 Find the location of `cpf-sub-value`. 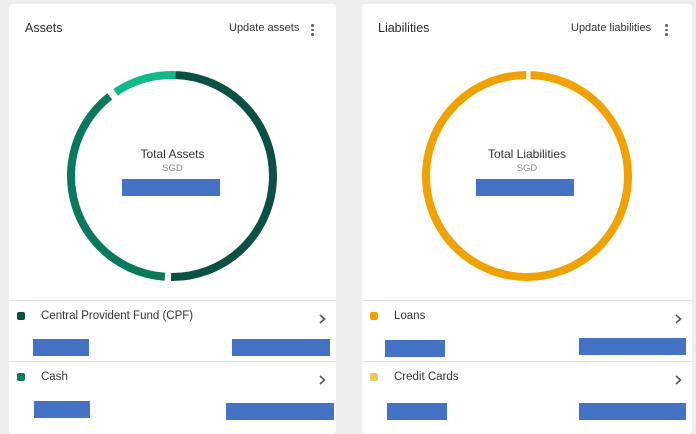

cpf-sub-value is located at coordinates (61, 347).